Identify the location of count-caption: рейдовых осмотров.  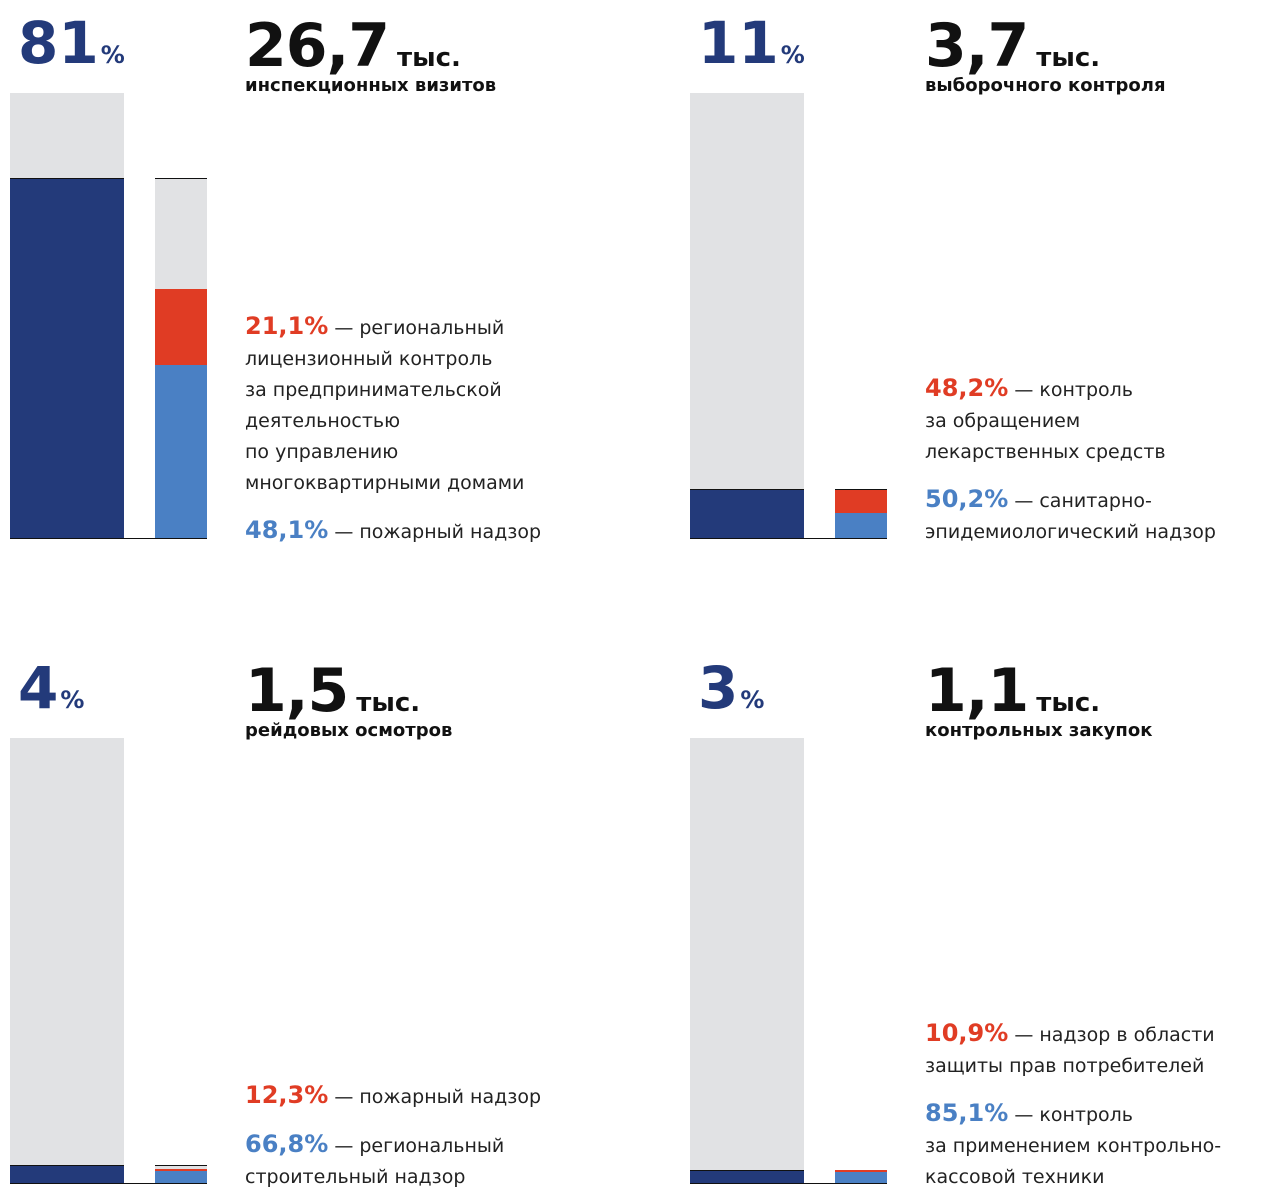
(349, 730).